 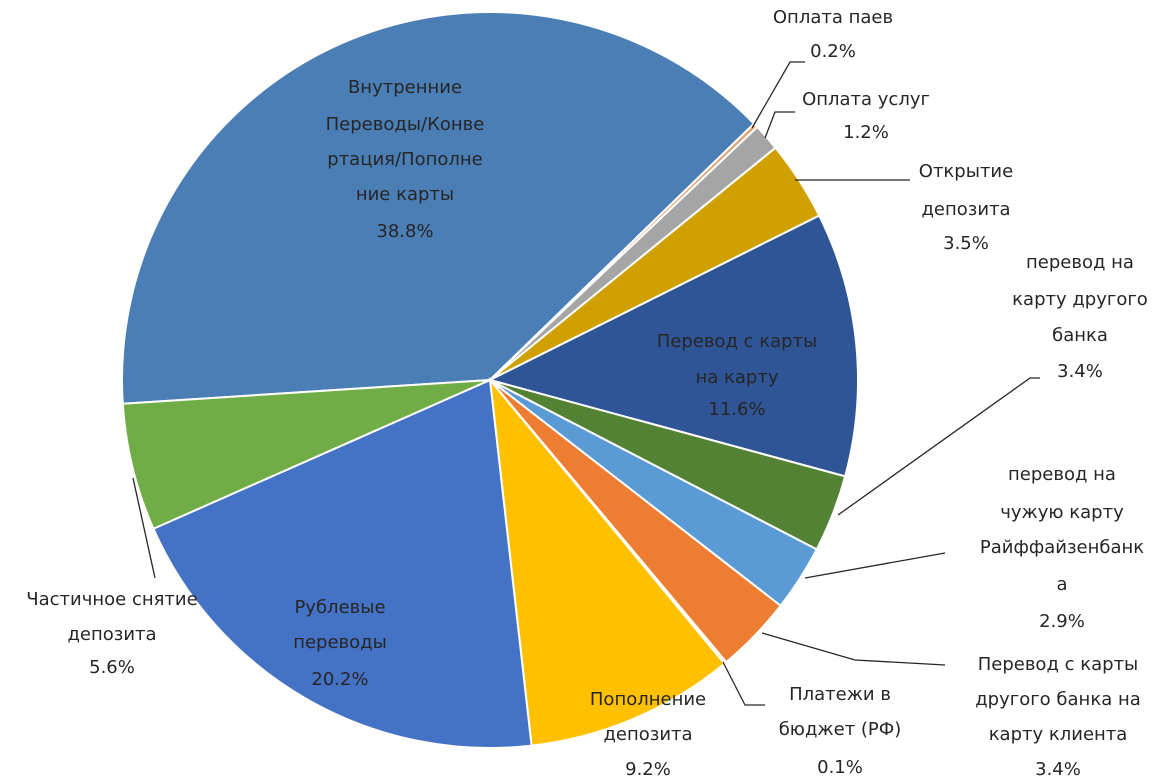 What do you see at coordinates (339, 607) in the screenshot?
I see `slice-label: Рублевые` at bounding box center [339, 607].